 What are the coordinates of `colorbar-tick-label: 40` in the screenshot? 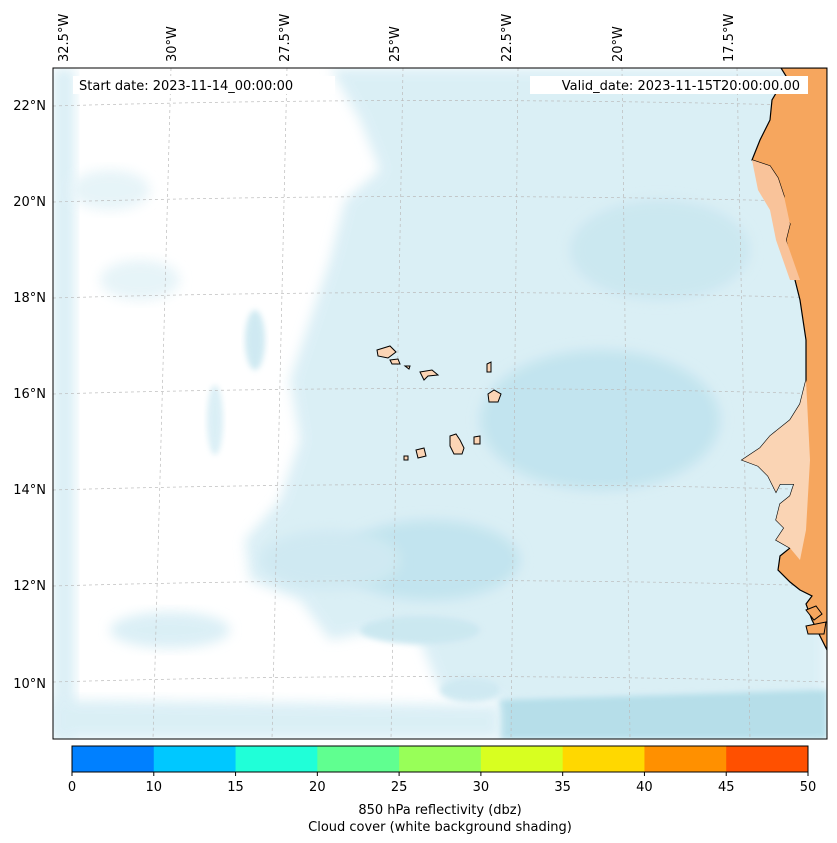 It's located at (644, 787).